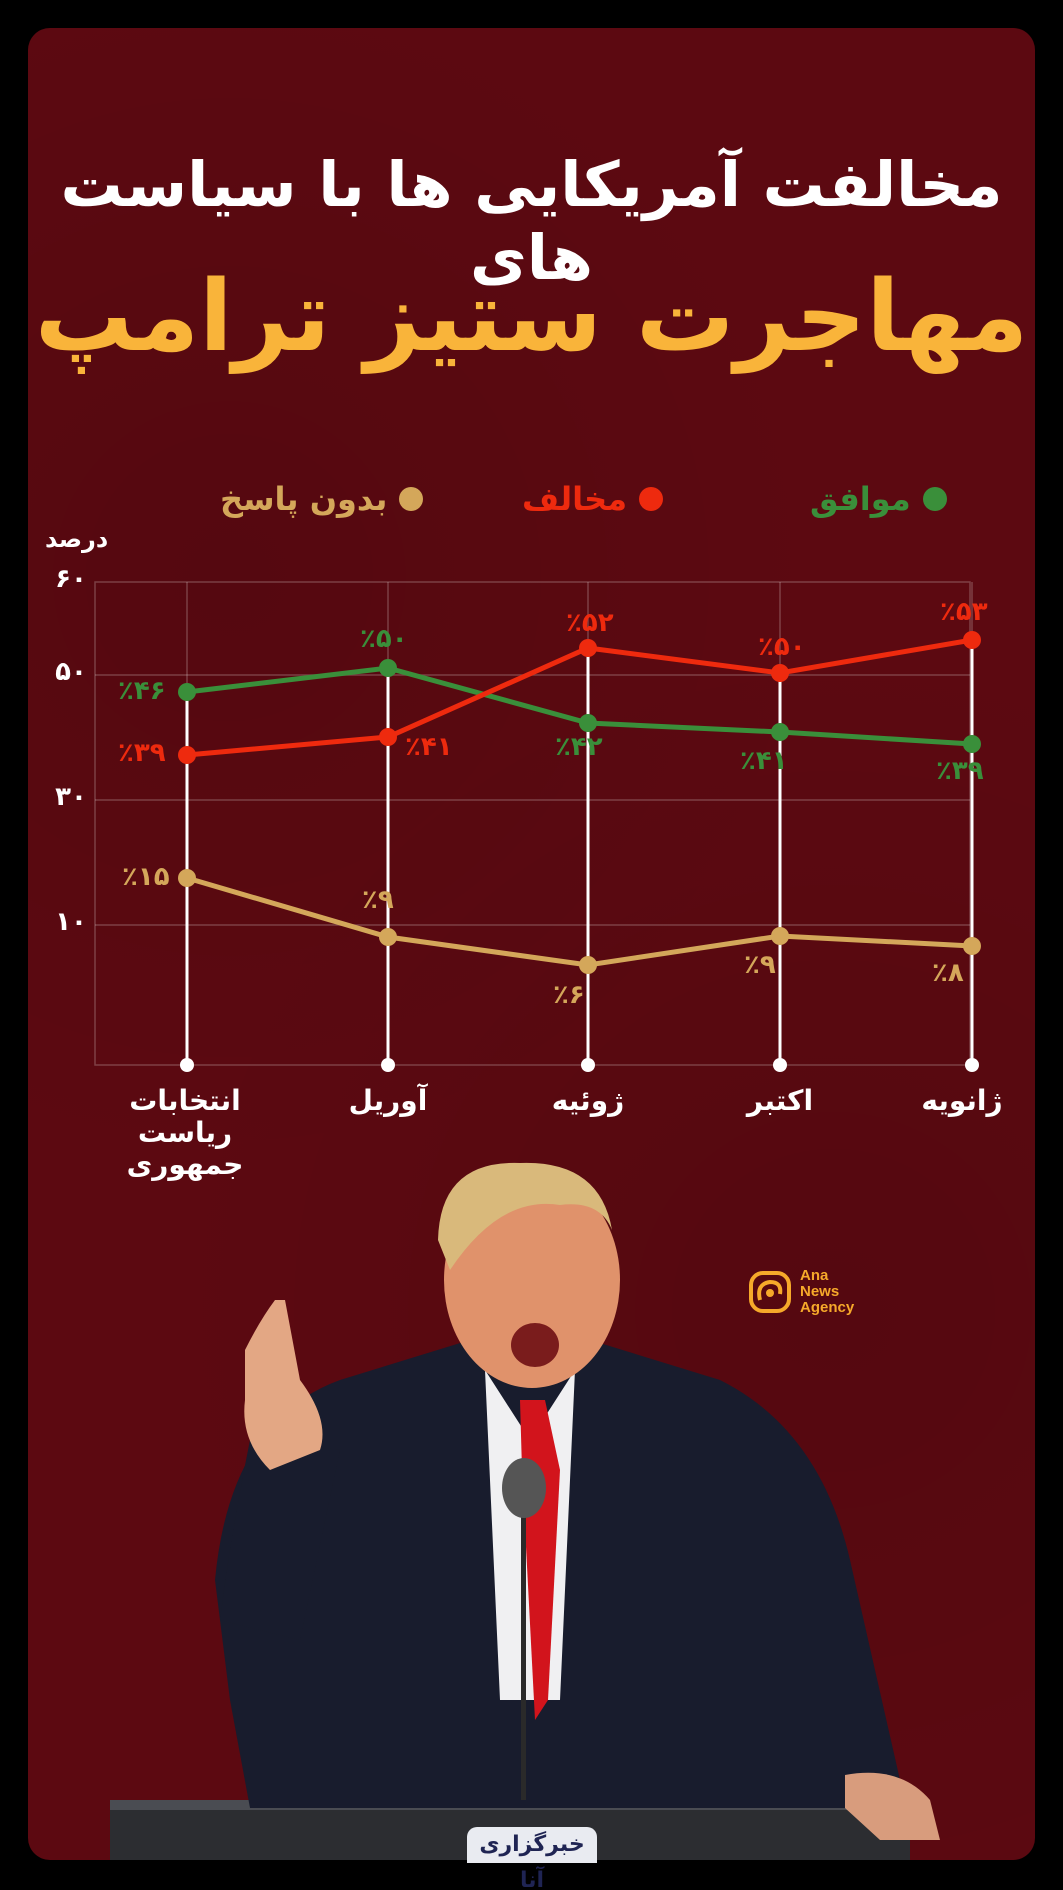 The height and width of the screenshot is (1890, 1063). I want to click on data-label-no-answer: ٪۶, so click(569, 995).